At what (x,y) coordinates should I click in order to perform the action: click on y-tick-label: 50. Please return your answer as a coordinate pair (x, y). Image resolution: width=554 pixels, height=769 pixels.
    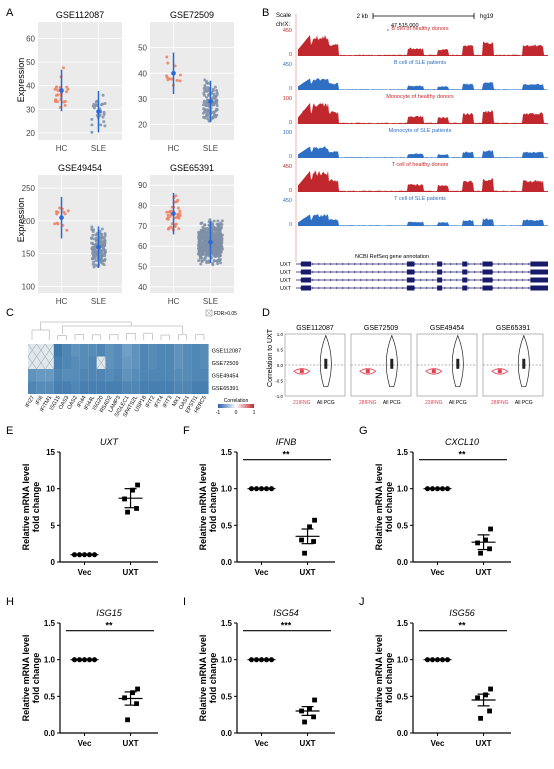
    Looking at the image, I should click on (142, 48).